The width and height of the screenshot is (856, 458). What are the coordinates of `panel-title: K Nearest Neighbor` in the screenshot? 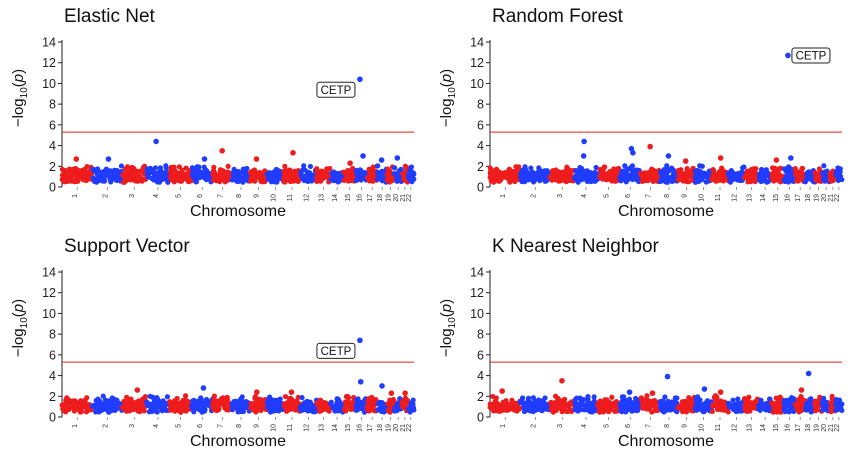 It's located at (575, 246).